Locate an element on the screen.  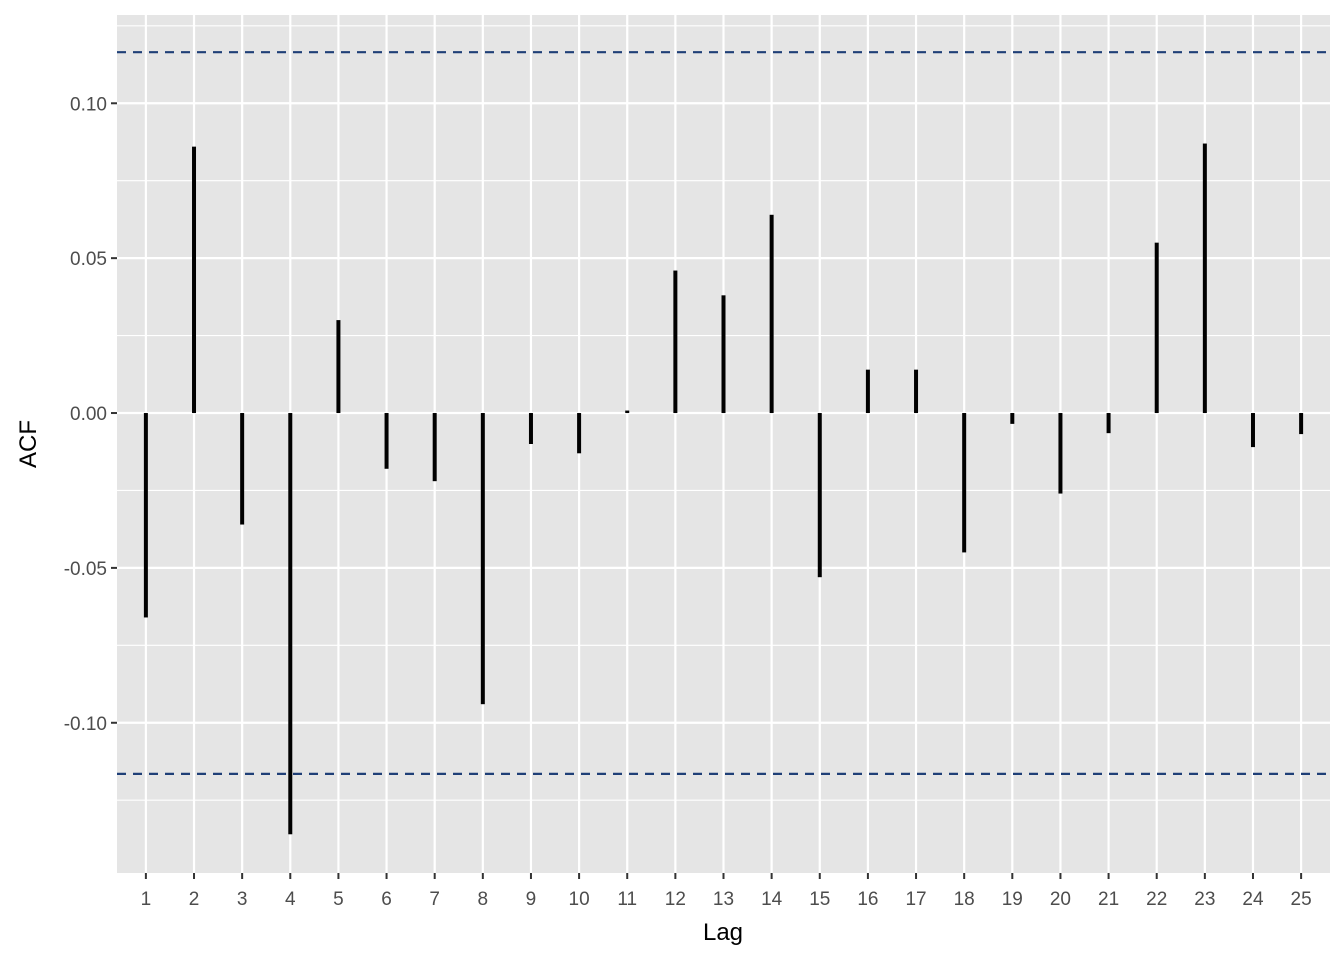
x-tick-label: 14 is located at coordinates (772, 899).